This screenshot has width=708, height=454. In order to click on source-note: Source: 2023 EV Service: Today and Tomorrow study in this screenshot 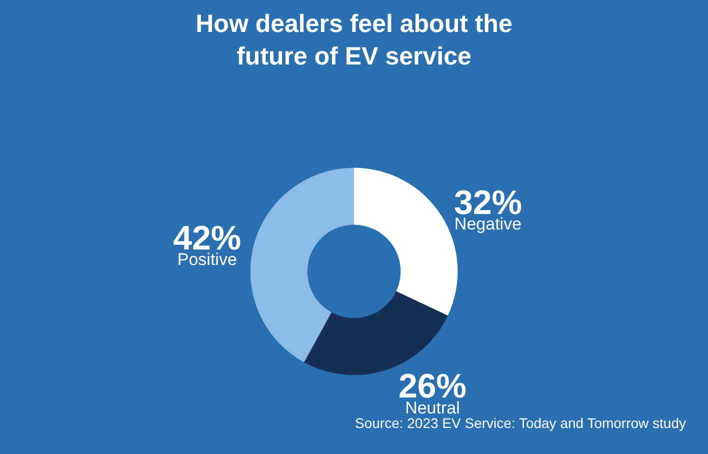, I will do `click(520, 423)`.